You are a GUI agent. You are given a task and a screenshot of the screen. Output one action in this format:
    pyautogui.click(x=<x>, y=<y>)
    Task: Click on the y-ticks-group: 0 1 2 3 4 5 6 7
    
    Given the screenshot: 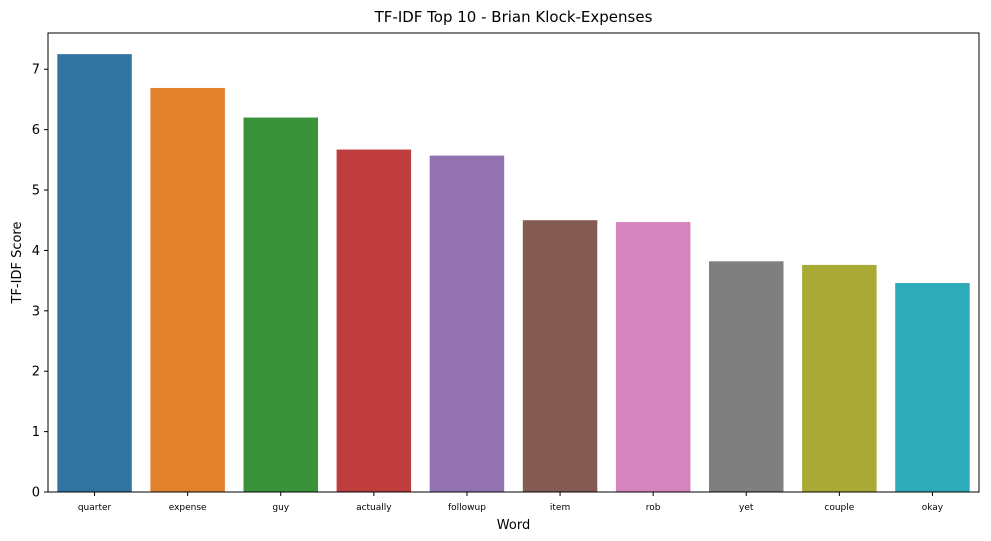 What is the action you would take?
    pyautogui.click(x=40, y=282)
    